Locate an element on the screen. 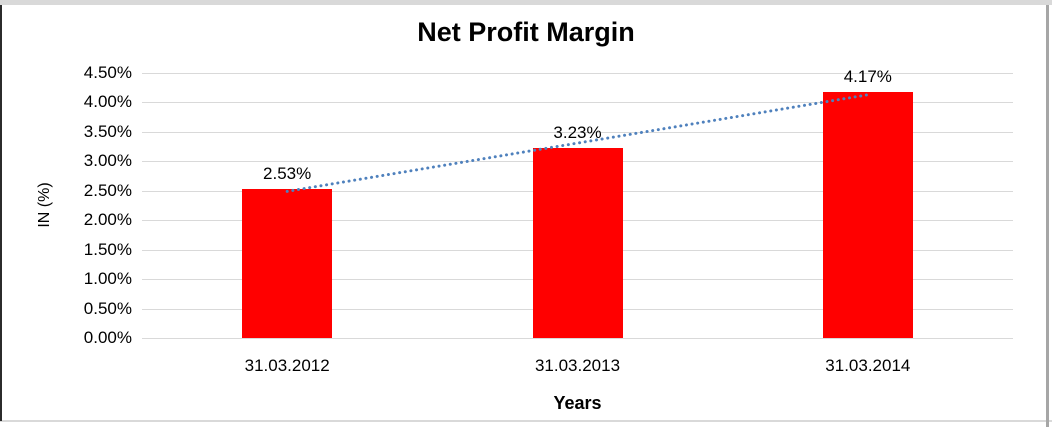  data-label: 2.53% is located at coordinates (287, 173).